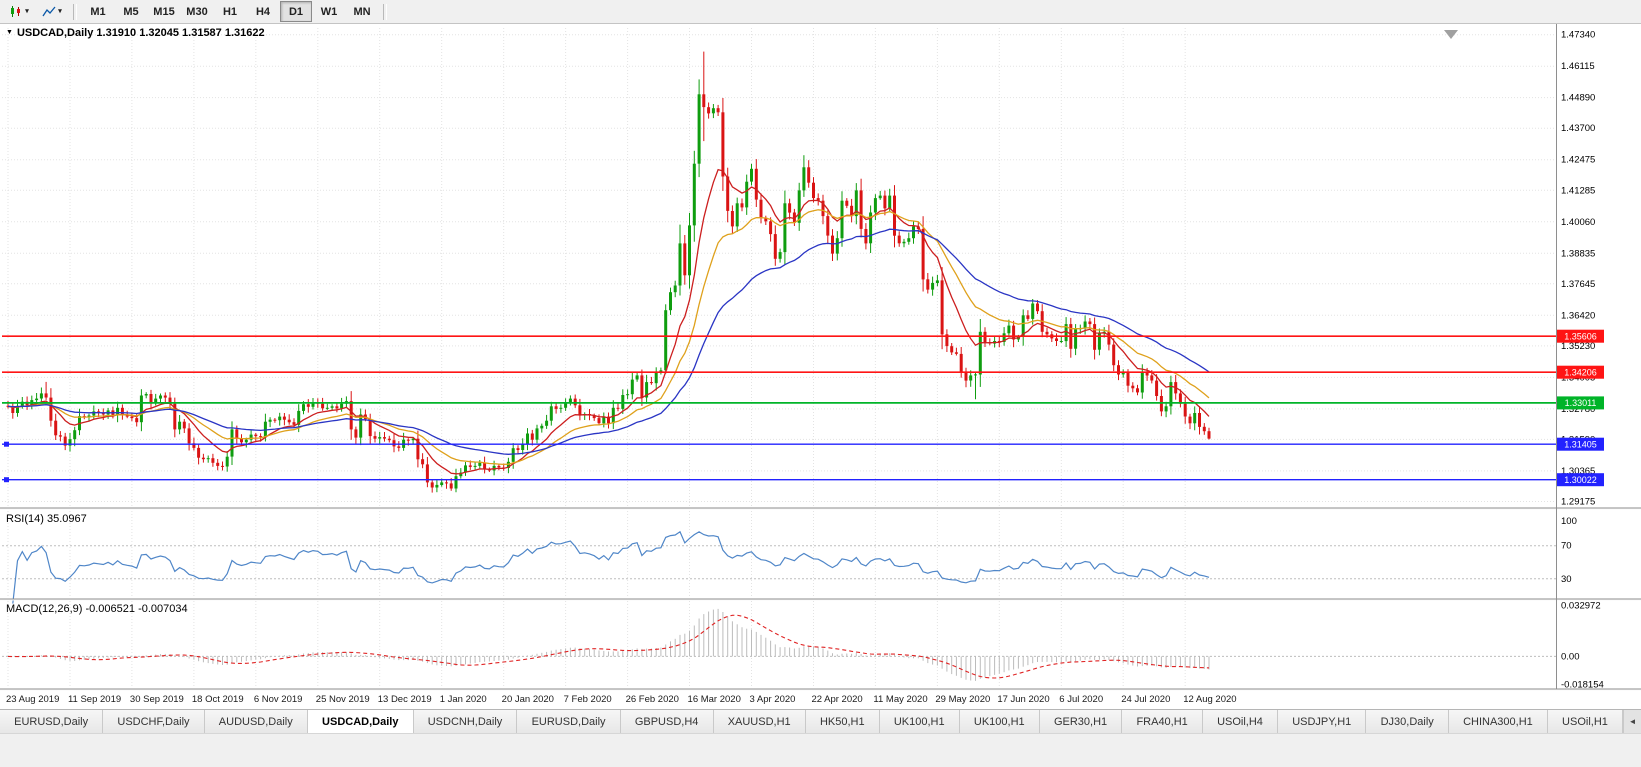  Describe the element at coordinates (1081, 699) in the screenshot. I see `date-tick: 6 Jul 2020` at that location.